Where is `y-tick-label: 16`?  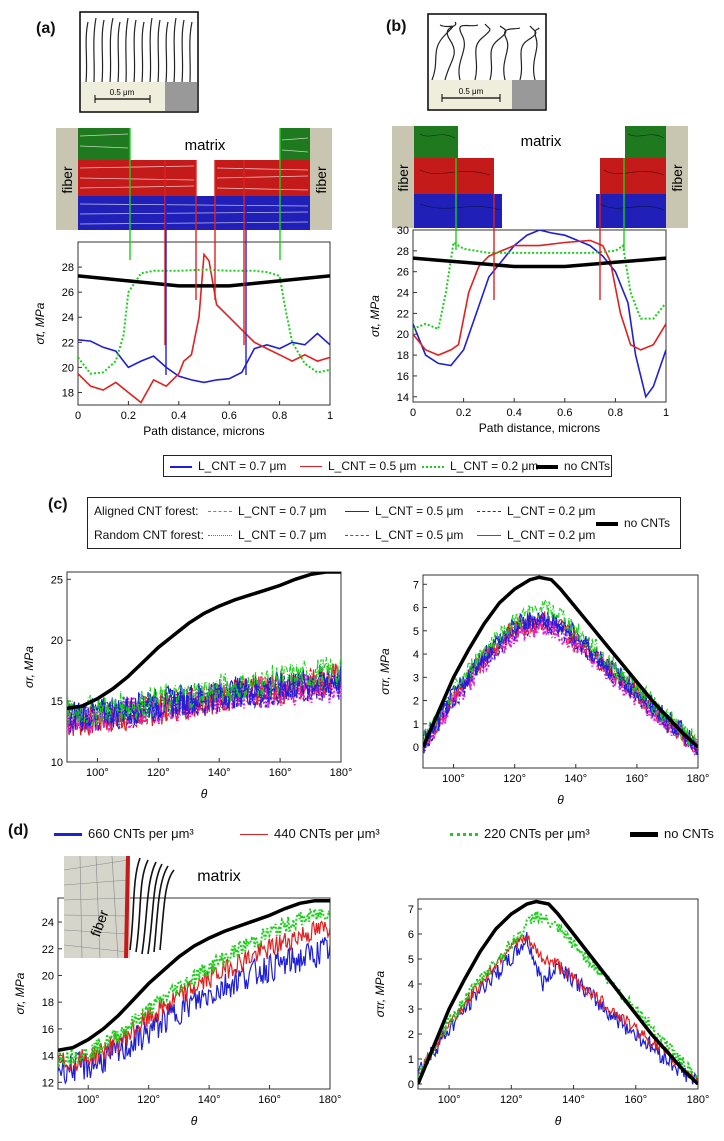 y-tick-label: 16 is located at coordinates (403, 377).